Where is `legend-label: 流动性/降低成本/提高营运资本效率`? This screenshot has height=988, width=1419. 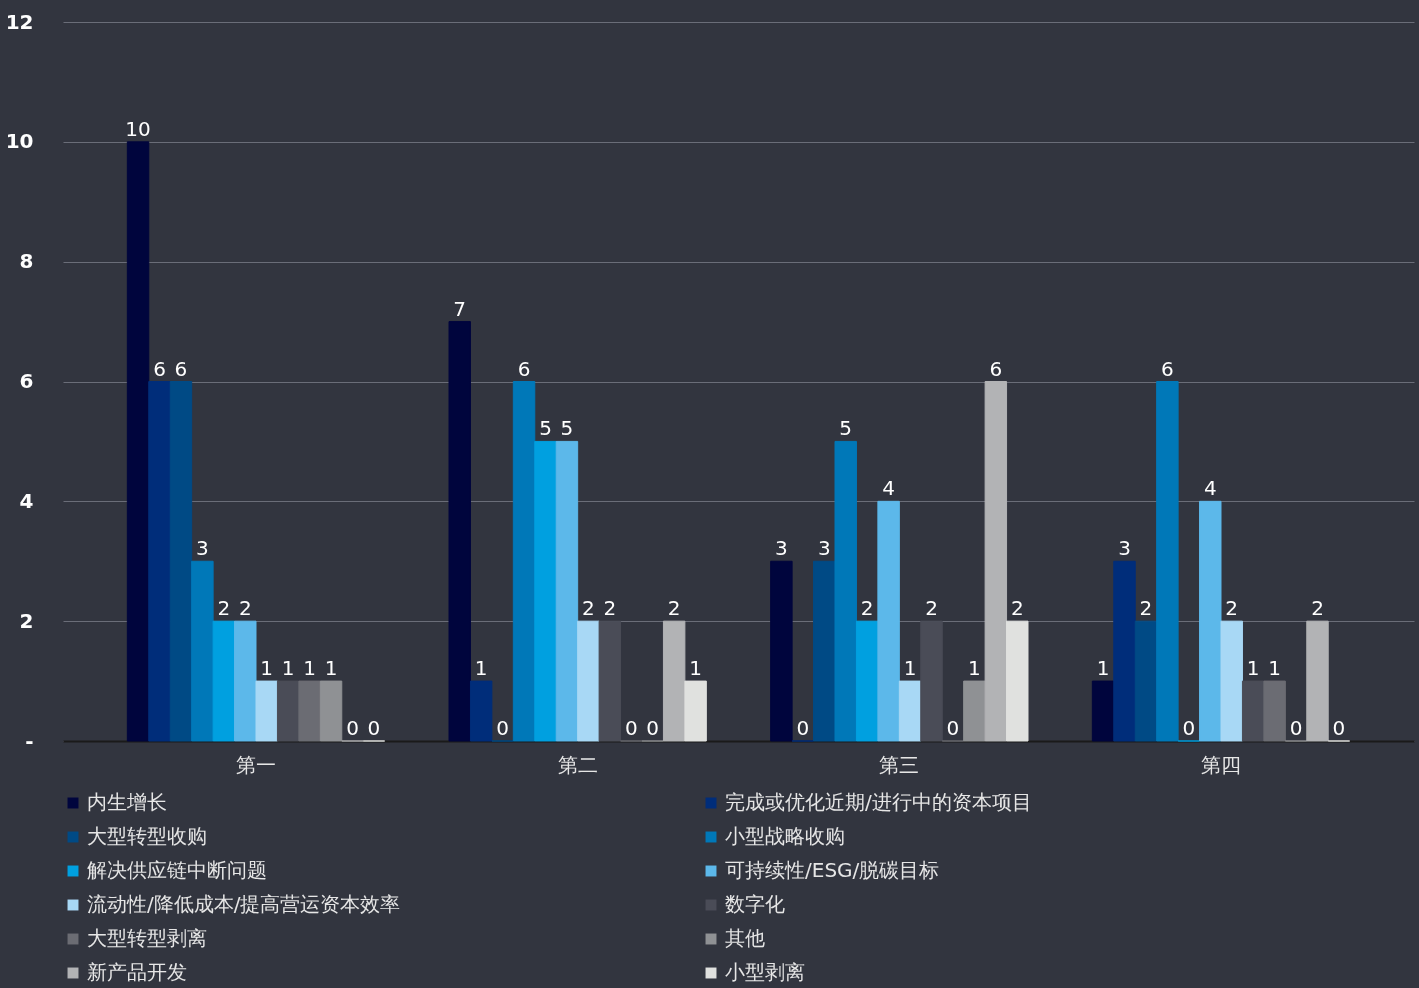 legend-label: 流动性/降低成本/提高营运资本效率 is located at coordinates (244, 904).